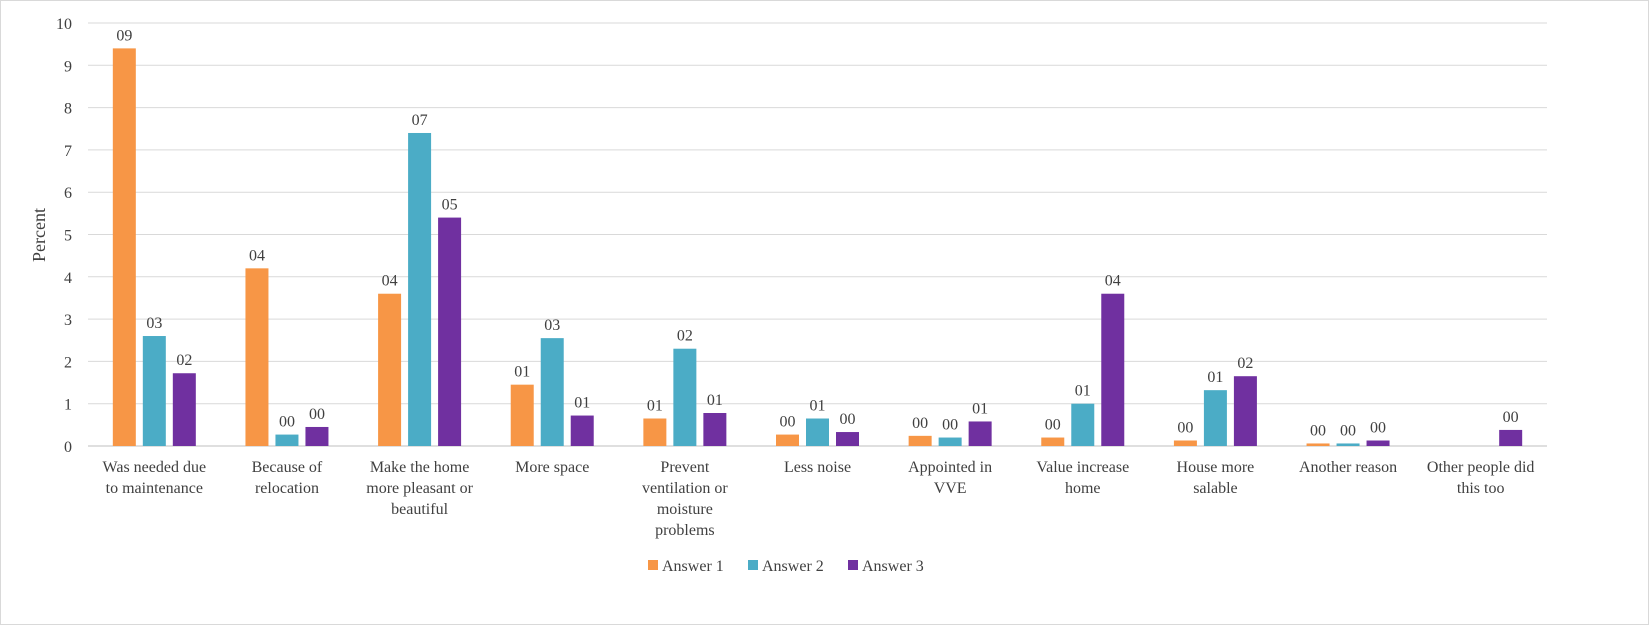 The height and width of the screenshot is (625, 1649). I want to click on category-label: House more salable, so click(1216, 478).